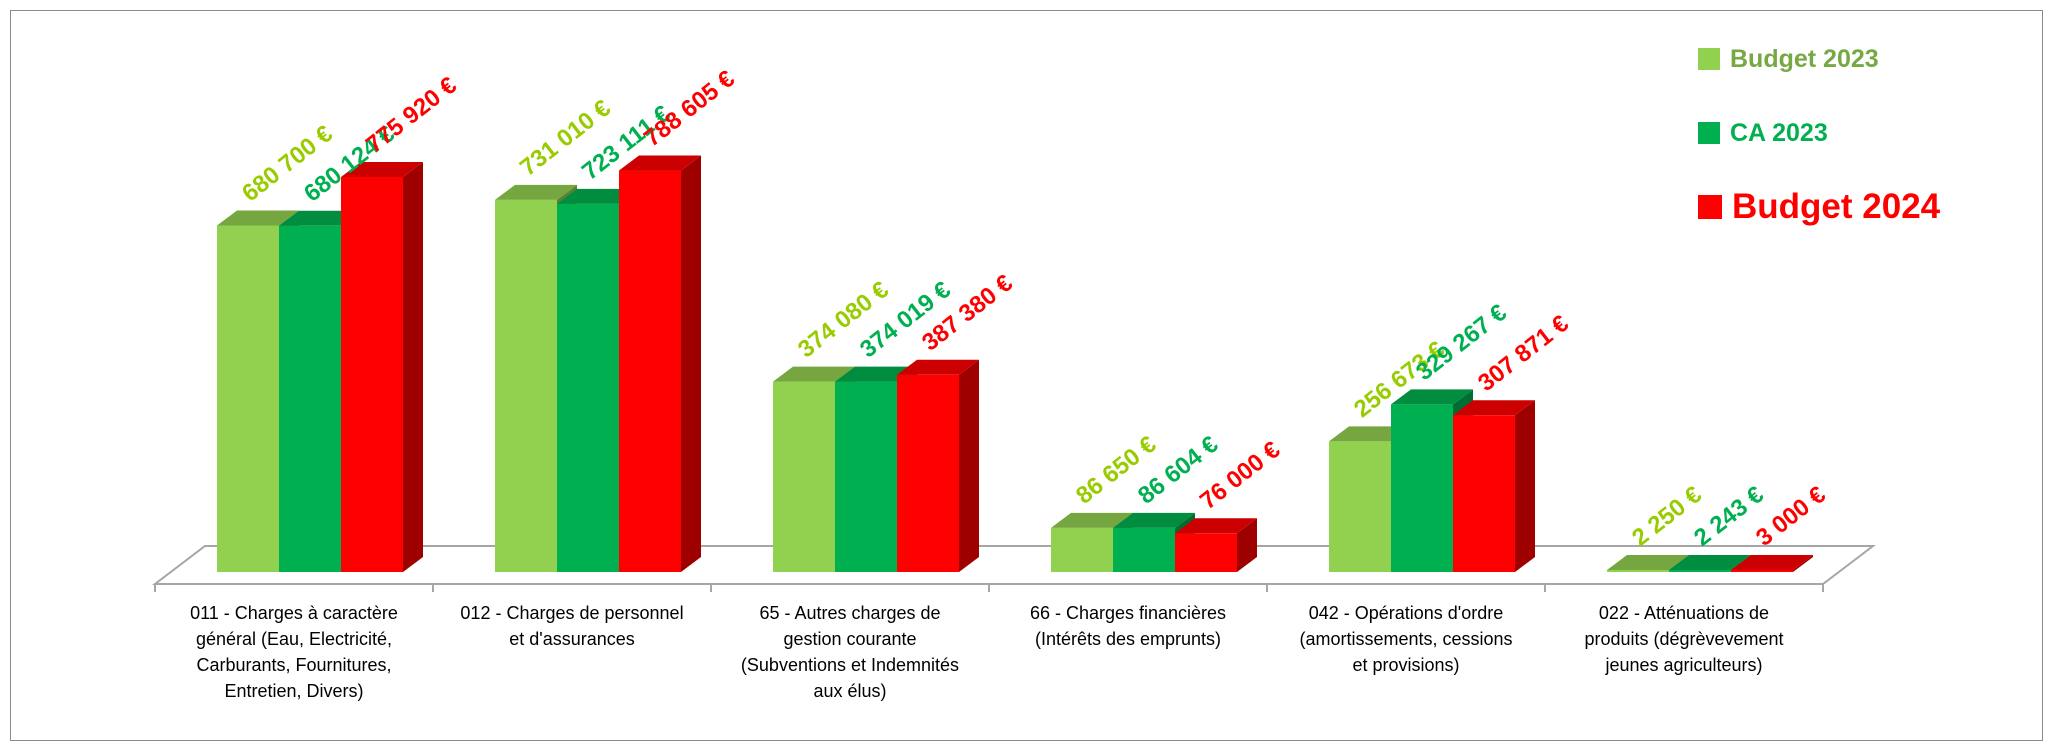  What do you see at coordinates (411, 115) in the screenshot?
I see `data-label-0-2: 775 920 €` at bounding box center [411, 115].